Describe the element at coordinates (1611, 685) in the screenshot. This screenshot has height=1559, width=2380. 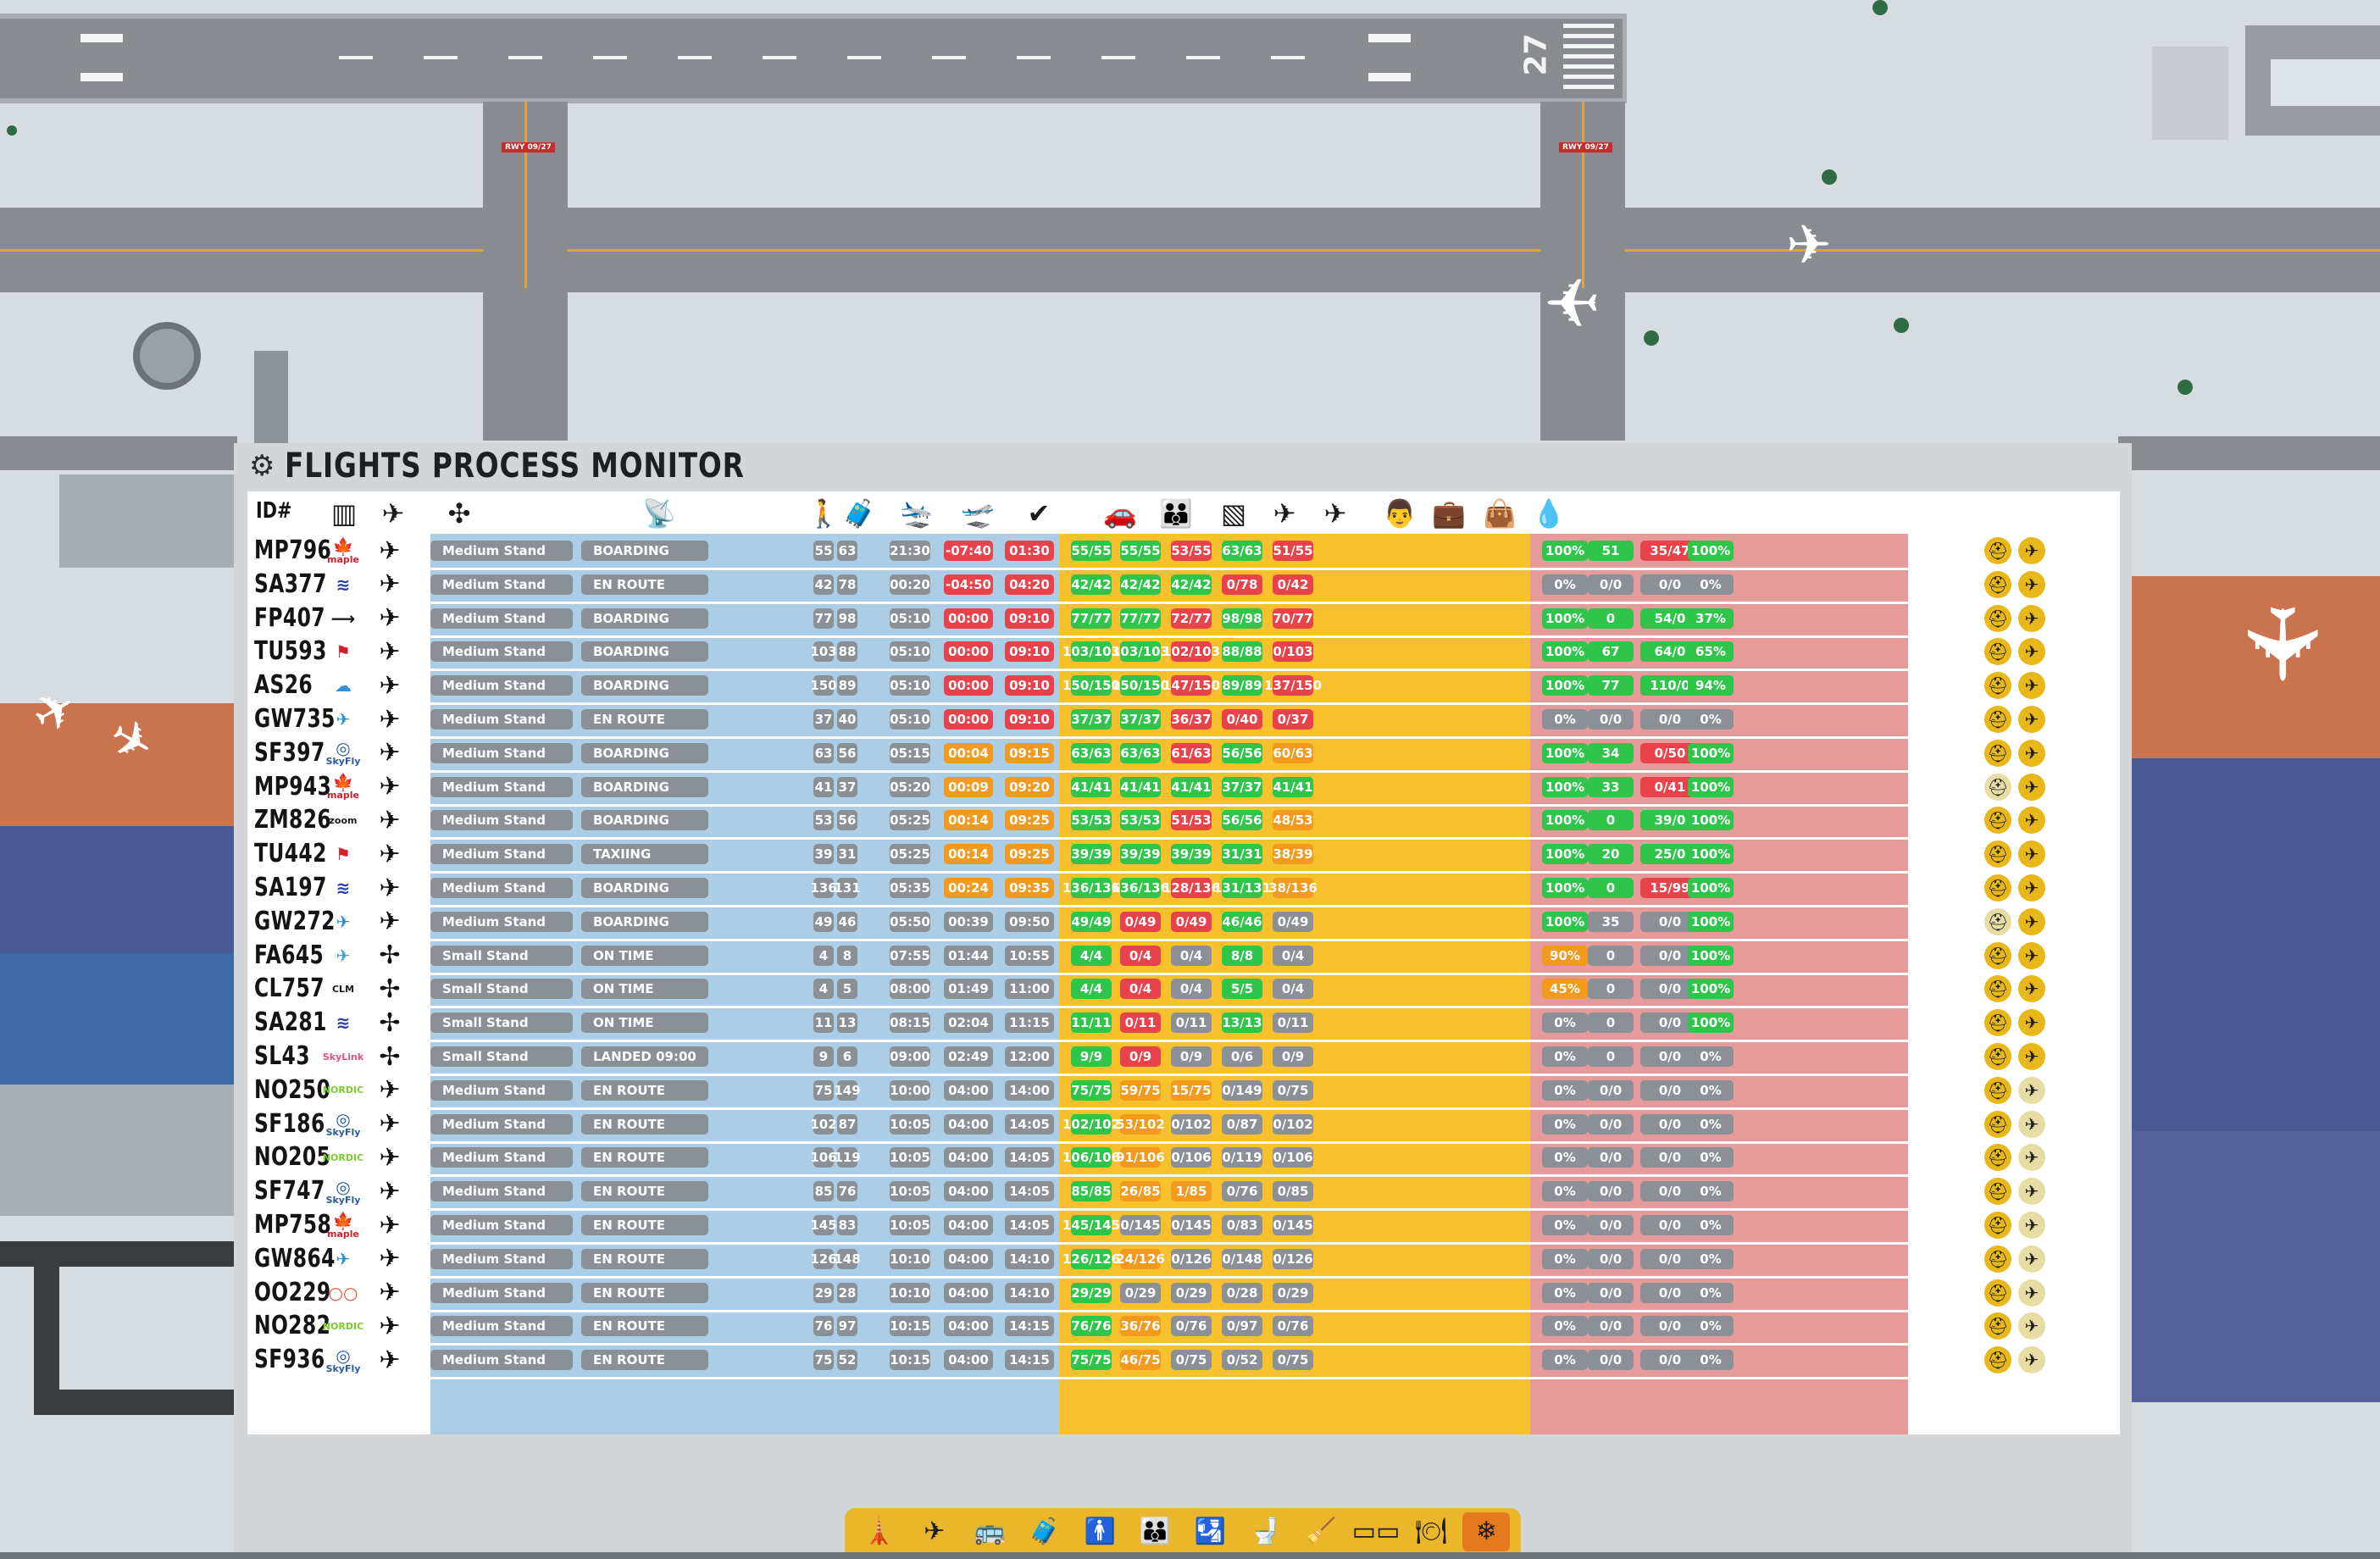
I see `cargo-in-status: 77` at that location.